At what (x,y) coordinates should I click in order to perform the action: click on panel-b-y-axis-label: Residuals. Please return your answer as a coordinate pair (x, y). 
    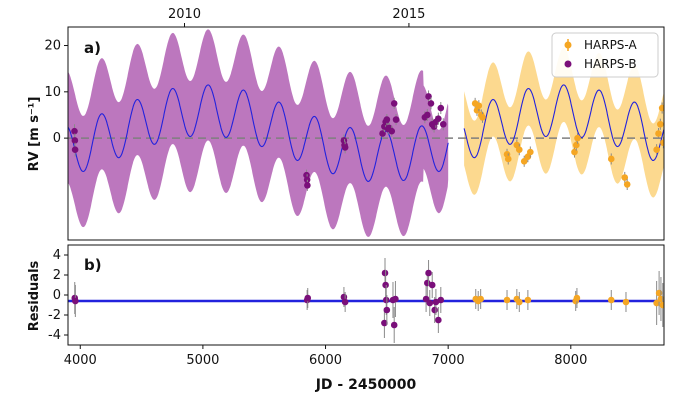
    Looking at the image, I should click on (34, 295).